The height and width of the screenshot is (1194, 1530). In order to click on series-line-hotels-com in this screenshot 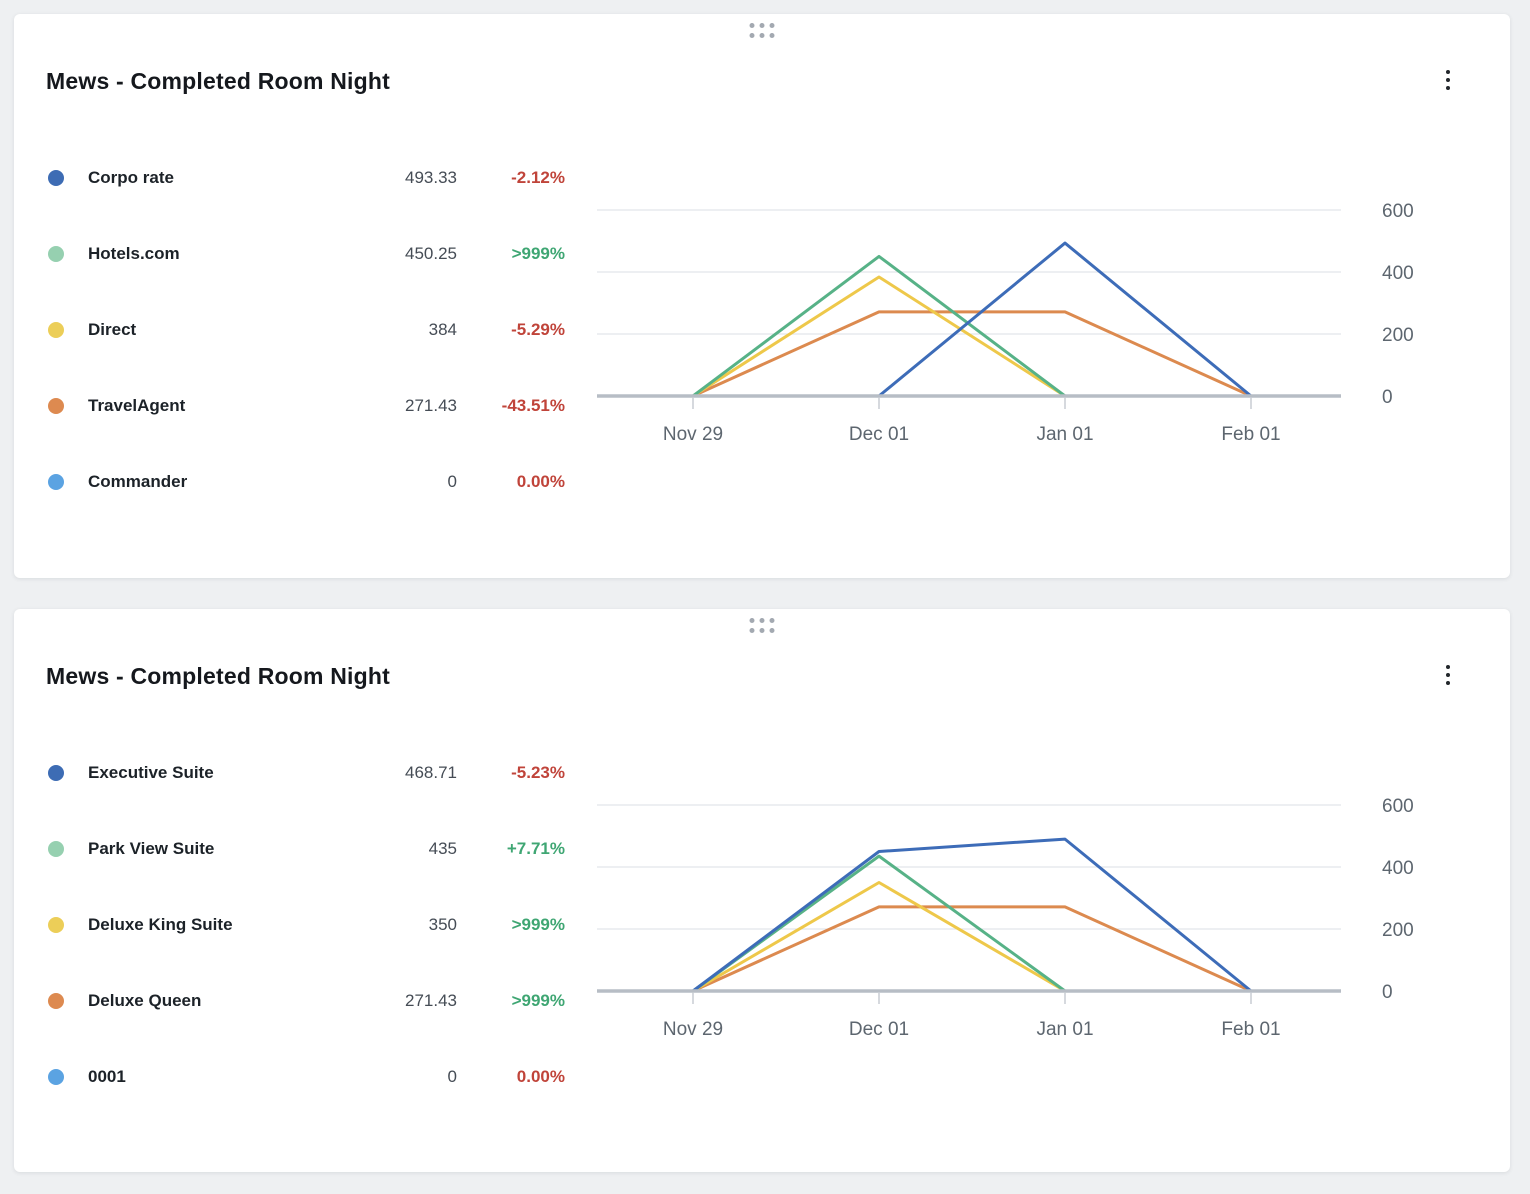, I will do `click(879, 326)`.